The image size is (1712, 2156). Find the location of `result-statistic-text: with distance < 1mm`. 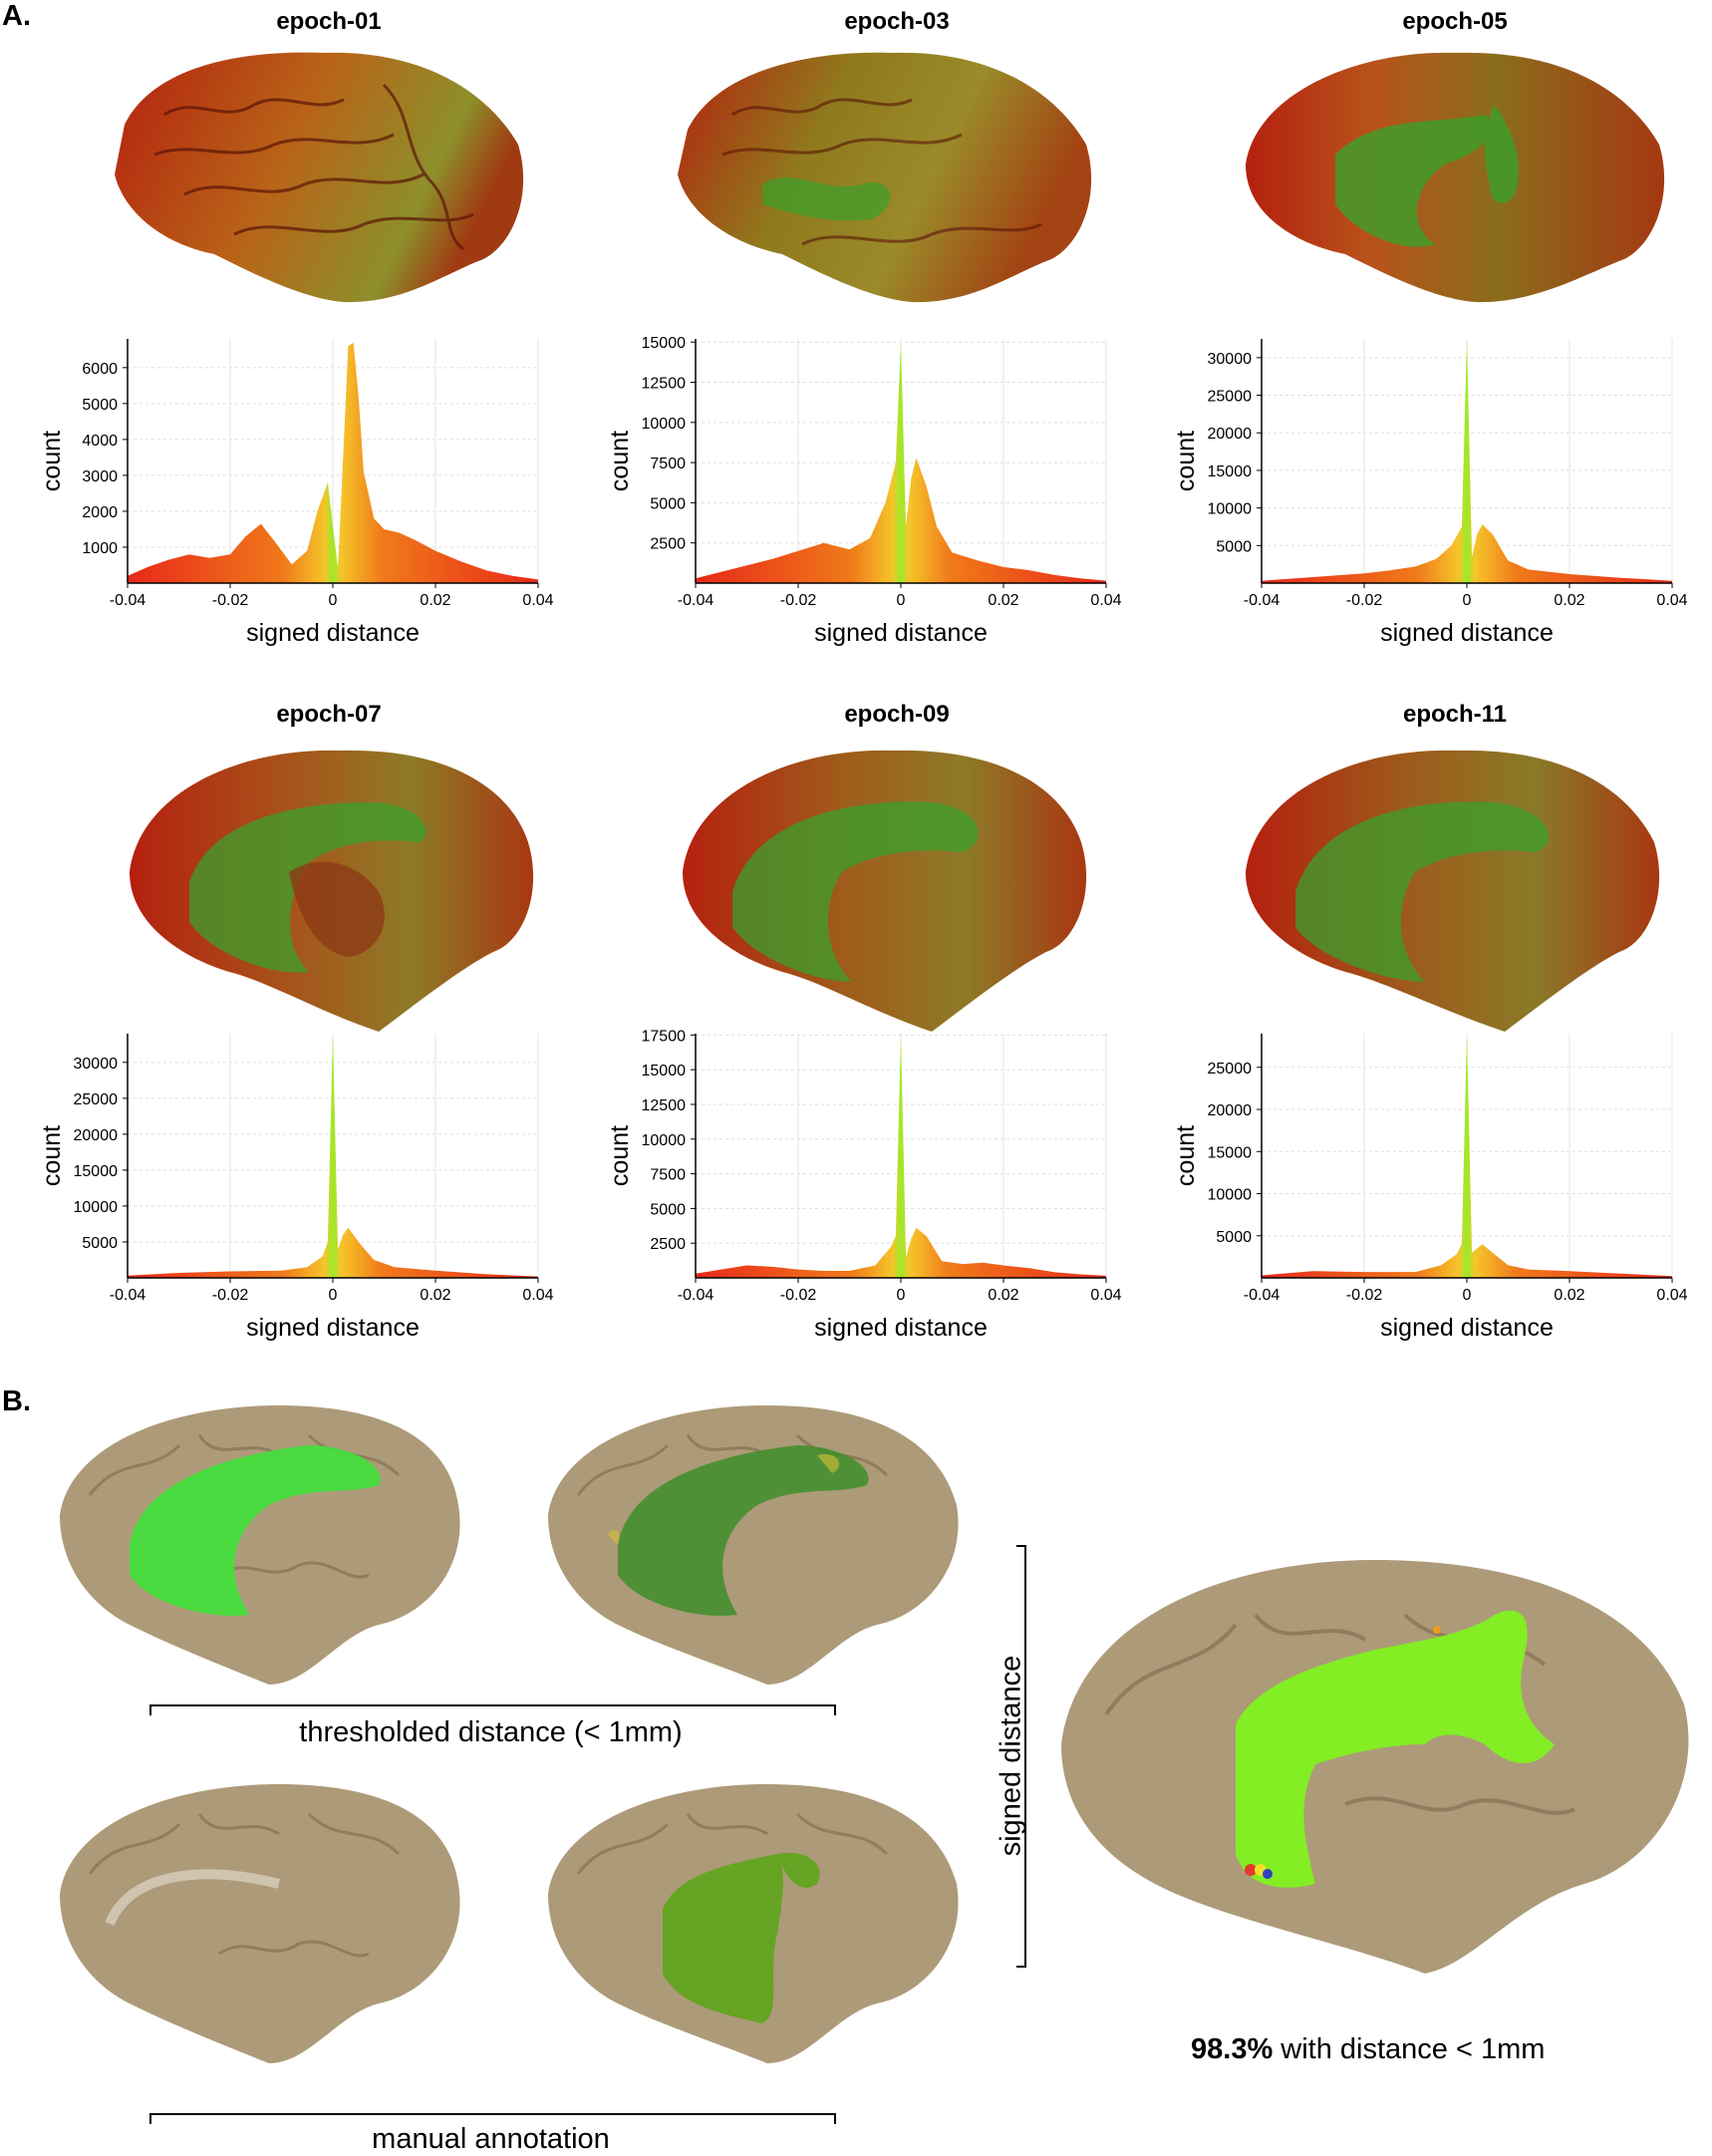

result-statistic-text: with distance < 1mm is located at coordinates (1410, 2049).